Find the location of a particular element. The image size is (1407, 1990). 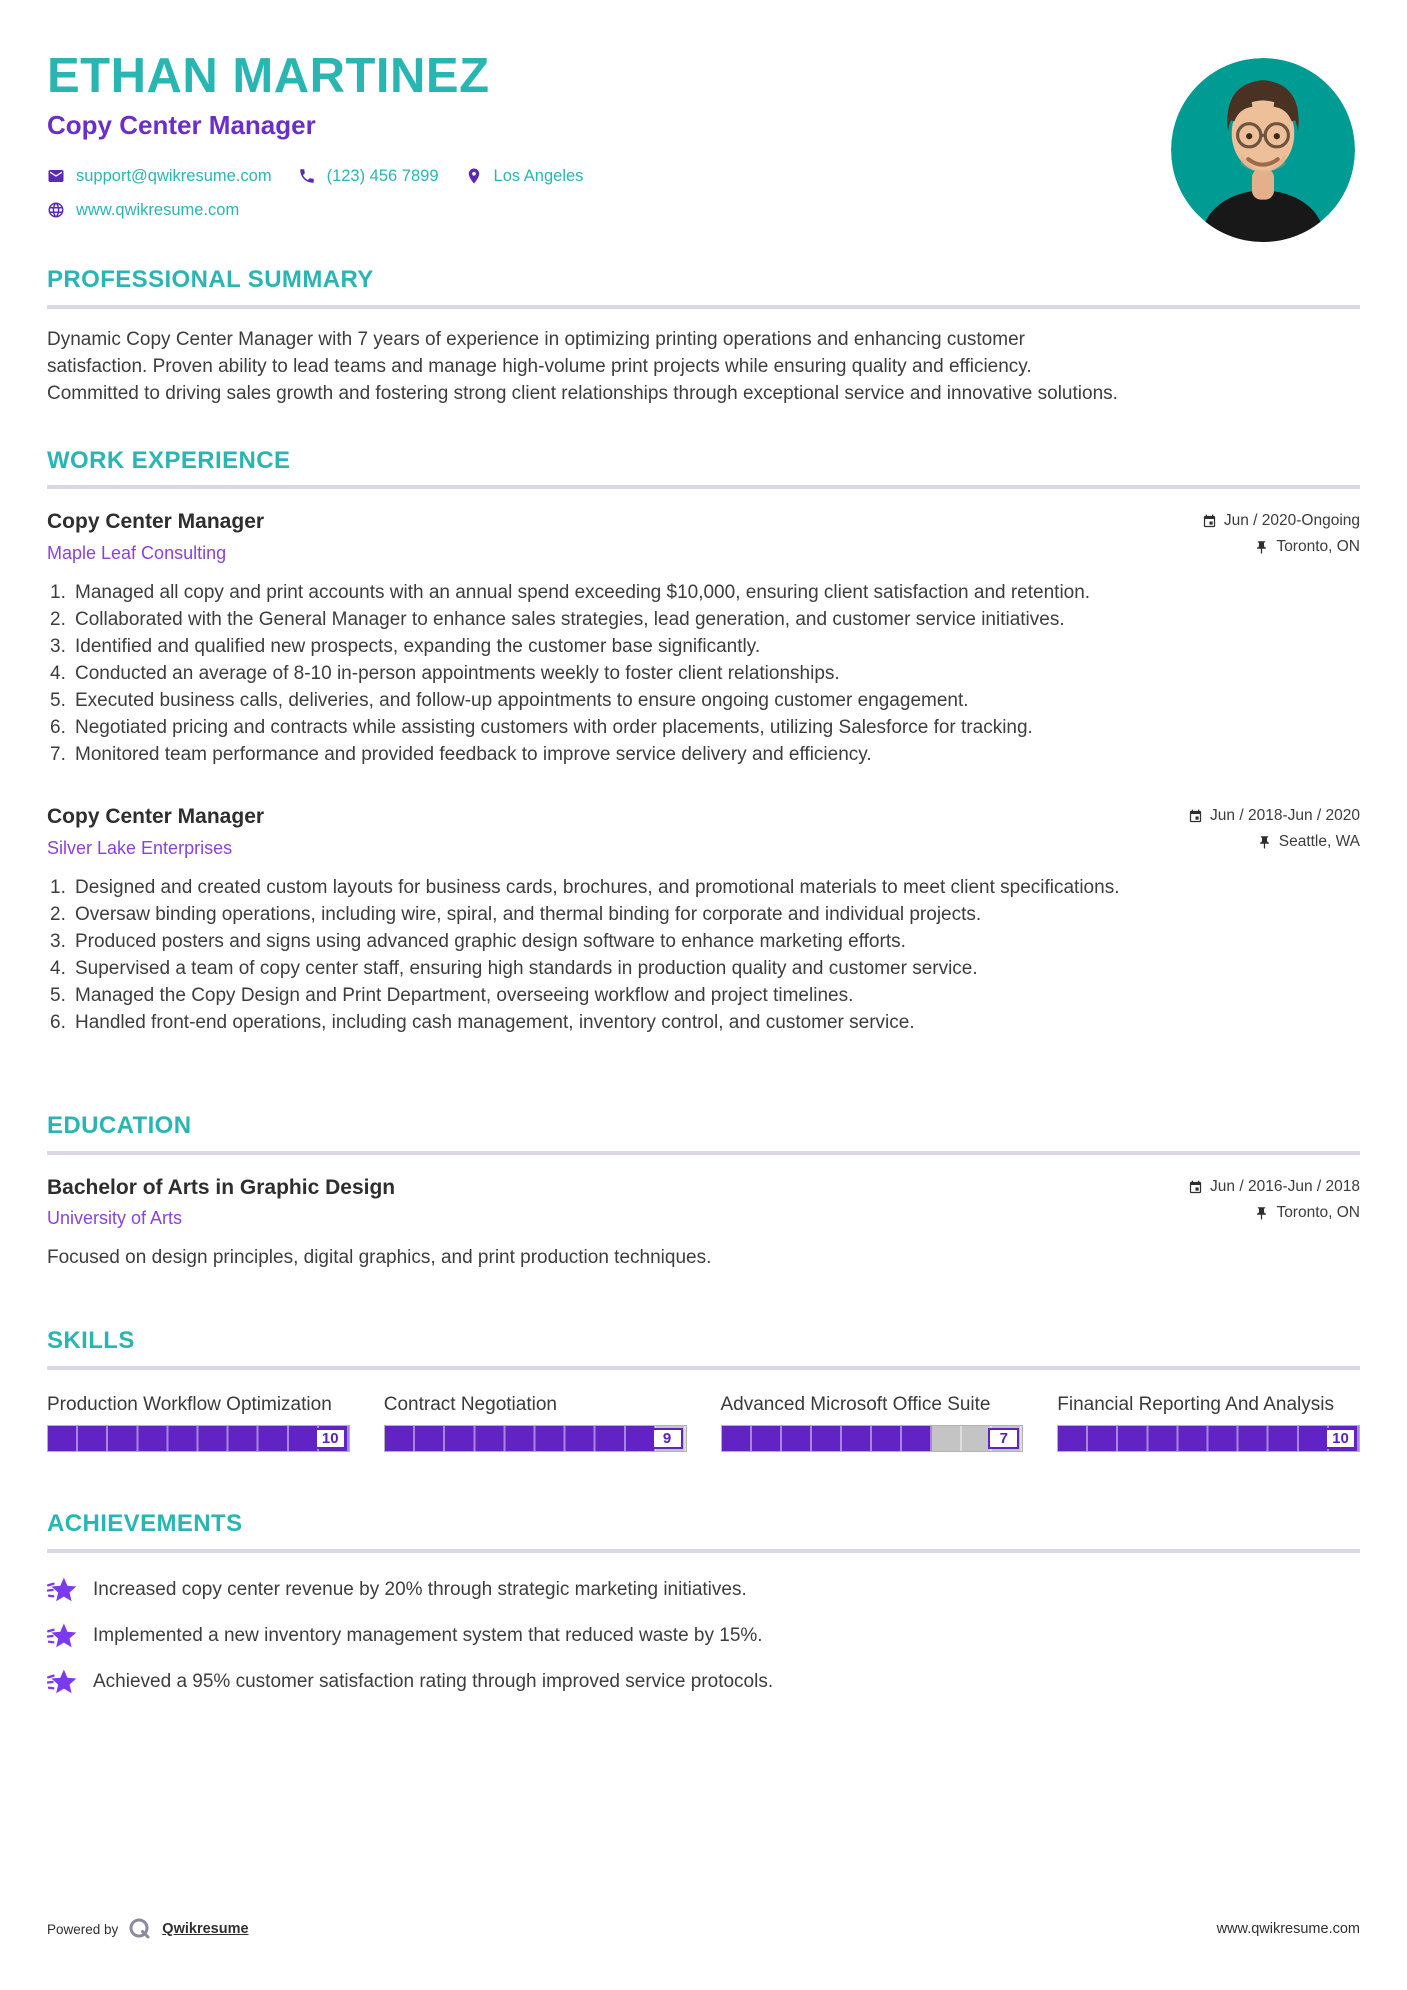

skill-name: Financial Reporting And Analysis is located at coordinates (1195, 1404).